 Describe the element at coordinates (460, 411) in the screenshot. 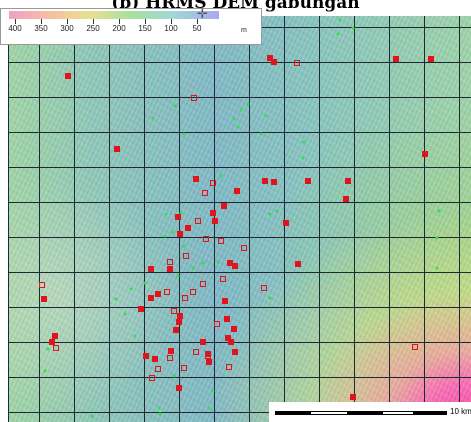

I see `scale-bar-label: 10 km` at that location.